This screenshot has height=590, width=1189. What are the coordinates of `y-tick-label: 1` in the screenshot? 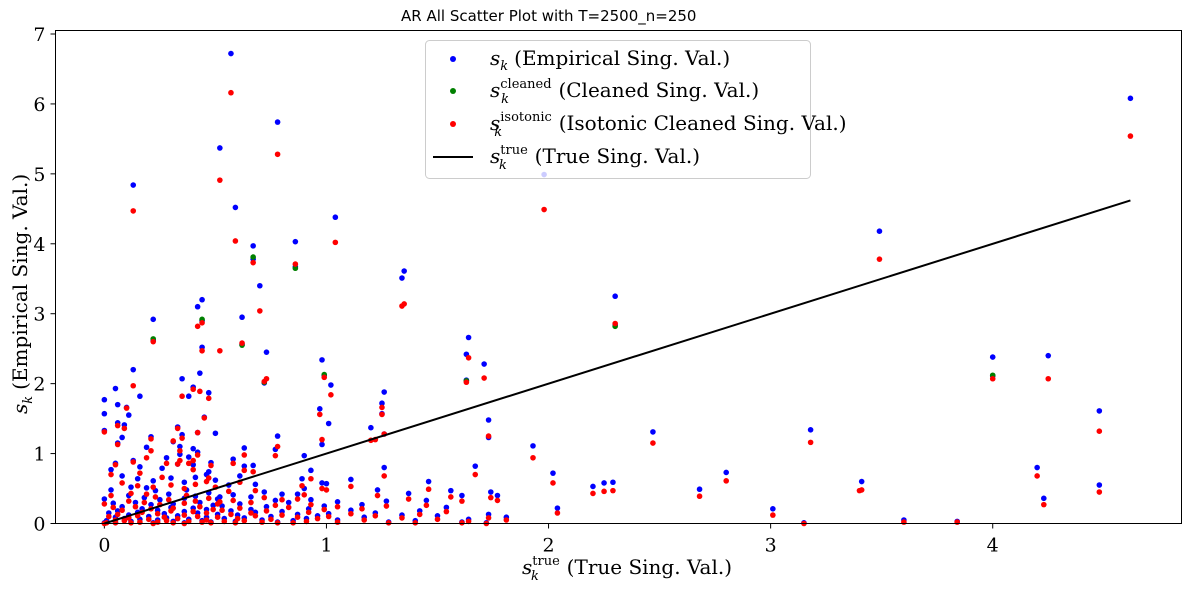 It's located at (39, 455).